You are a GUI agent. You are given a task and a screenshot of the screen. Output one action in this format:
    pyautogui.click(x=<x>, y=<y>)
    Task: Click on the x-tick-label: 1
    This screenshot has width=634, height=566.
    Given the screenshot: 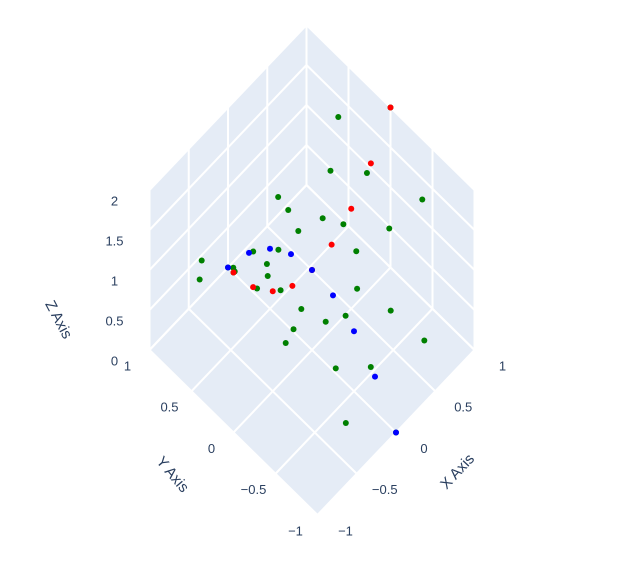 What is the action you would take?
    pyautogui.click(x=502, y=365)
    